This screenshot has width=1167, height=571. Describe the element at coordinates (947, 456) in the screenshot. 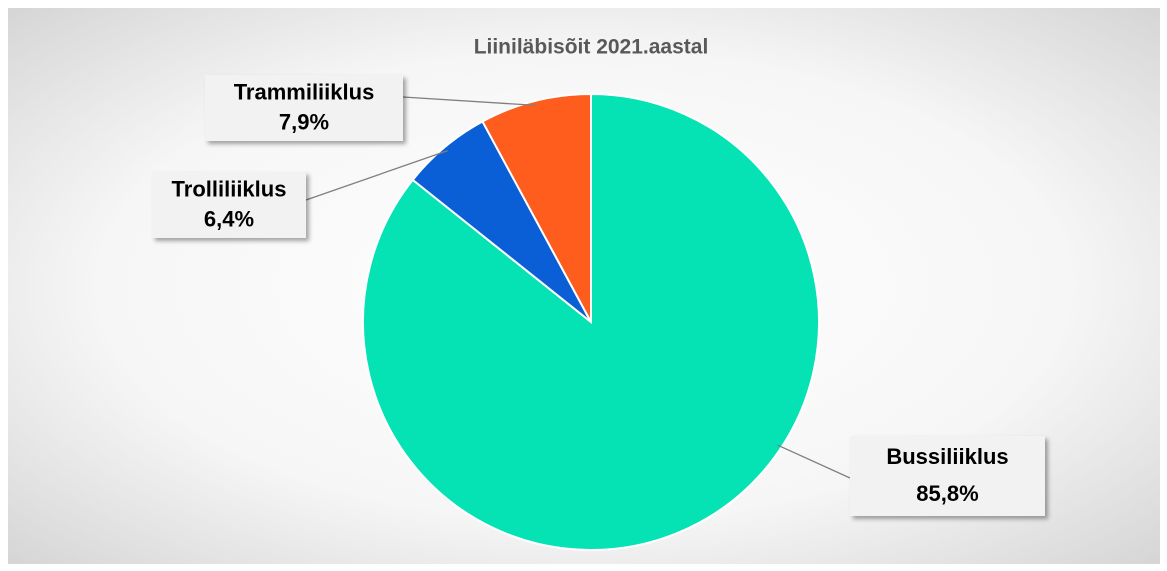

I see `slice-label: Bussiliiklus` at that location.